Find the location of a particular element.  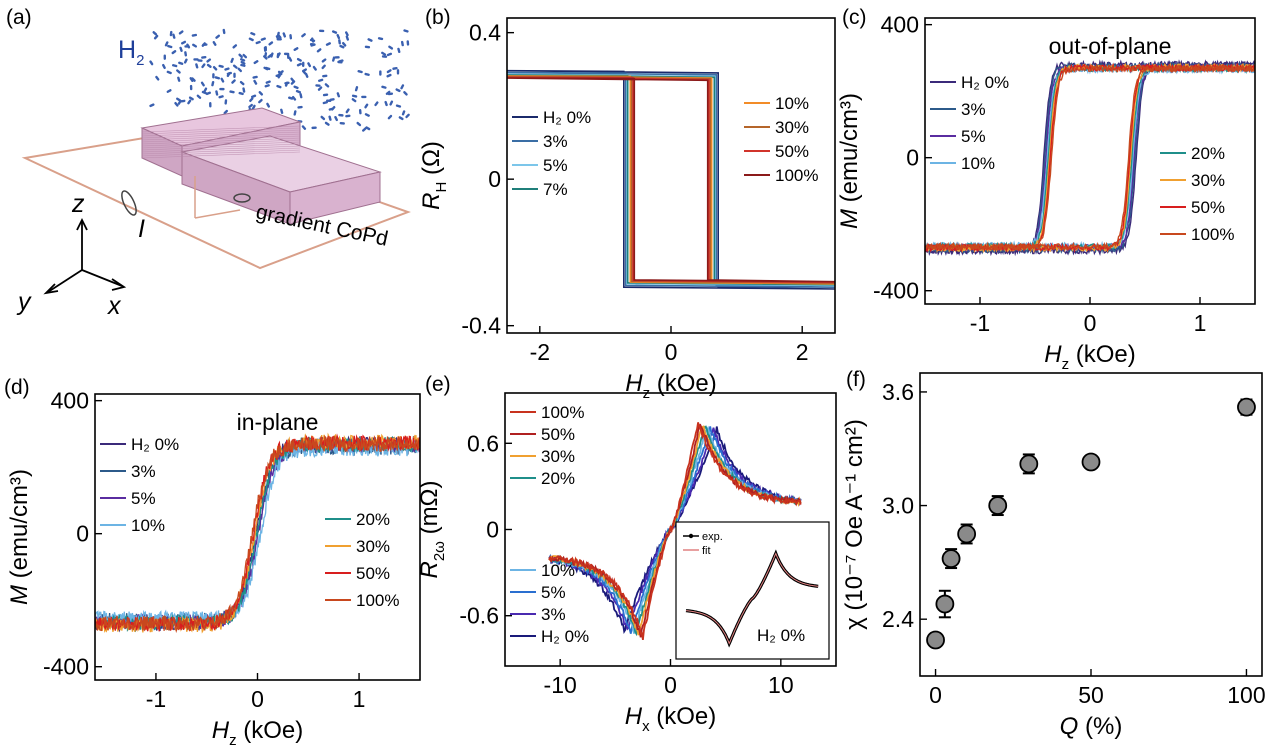

y-tick-label: 3.0 is located at coordinates (898, 506).